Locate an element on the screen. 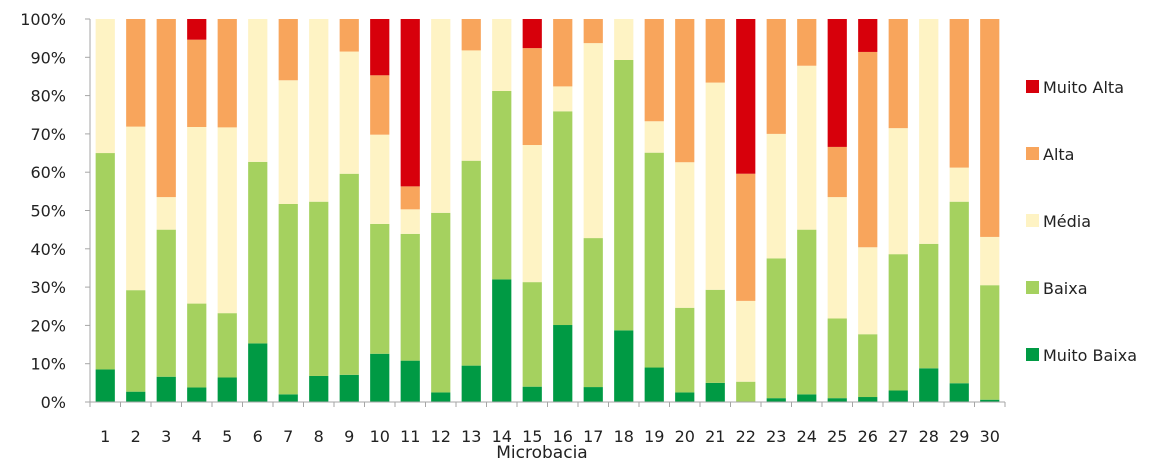 The image size is (1162, 466). x-tick-label: 14 is located at coordinates (502, 436).